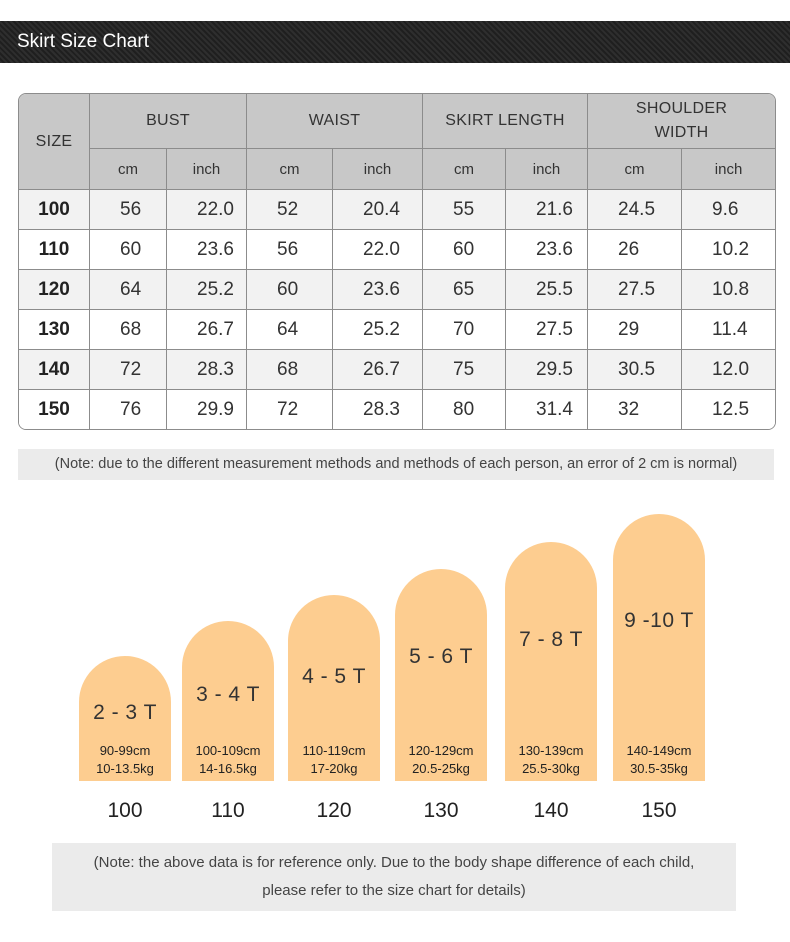 The height and width of the screenshot is (942, 790). What do you see at coordinates (334, 676) in the screenshot?
I see `age-label: 4 - 5 T` at bounding box center [334, 676].